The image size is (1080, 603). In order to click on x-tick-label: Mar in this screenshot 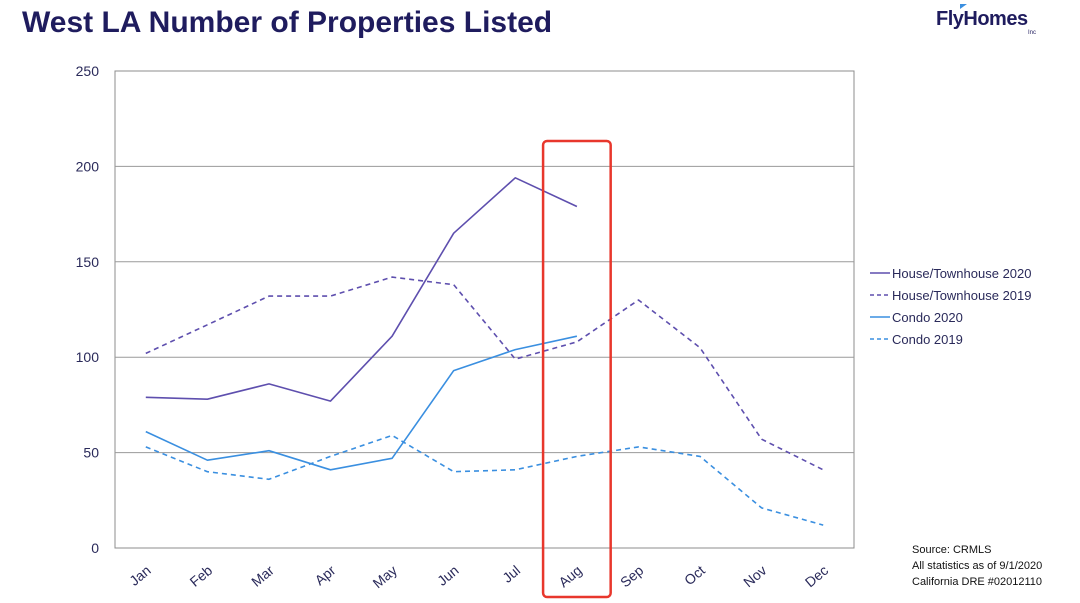, I will do `click(262, 576)`.